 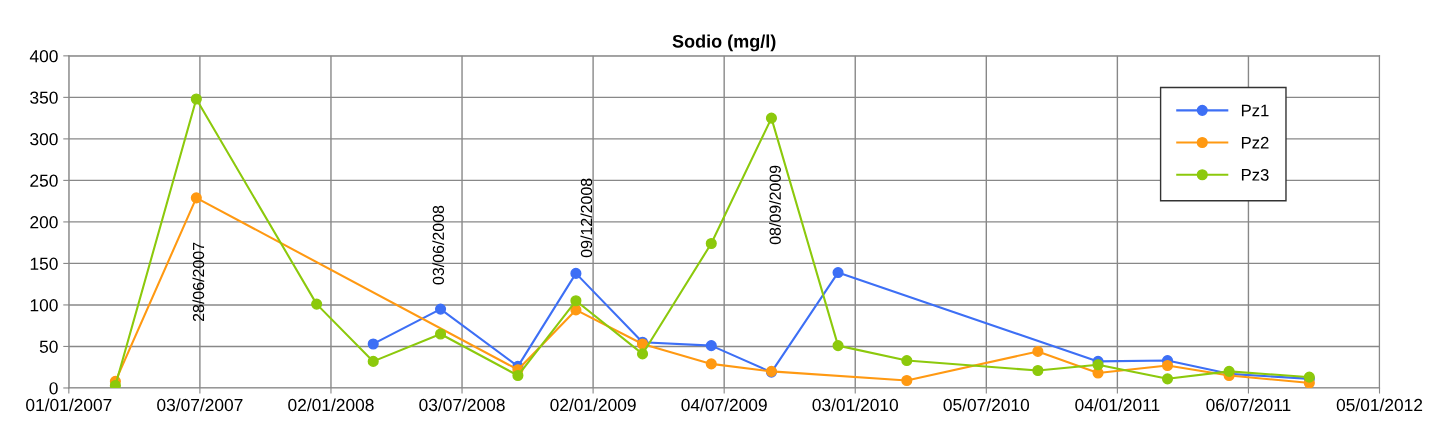 What do you see at coordinates (1255, 174) in the screenshot?
I see `legend-label: Pz3` at bounding box center [1255, 174].